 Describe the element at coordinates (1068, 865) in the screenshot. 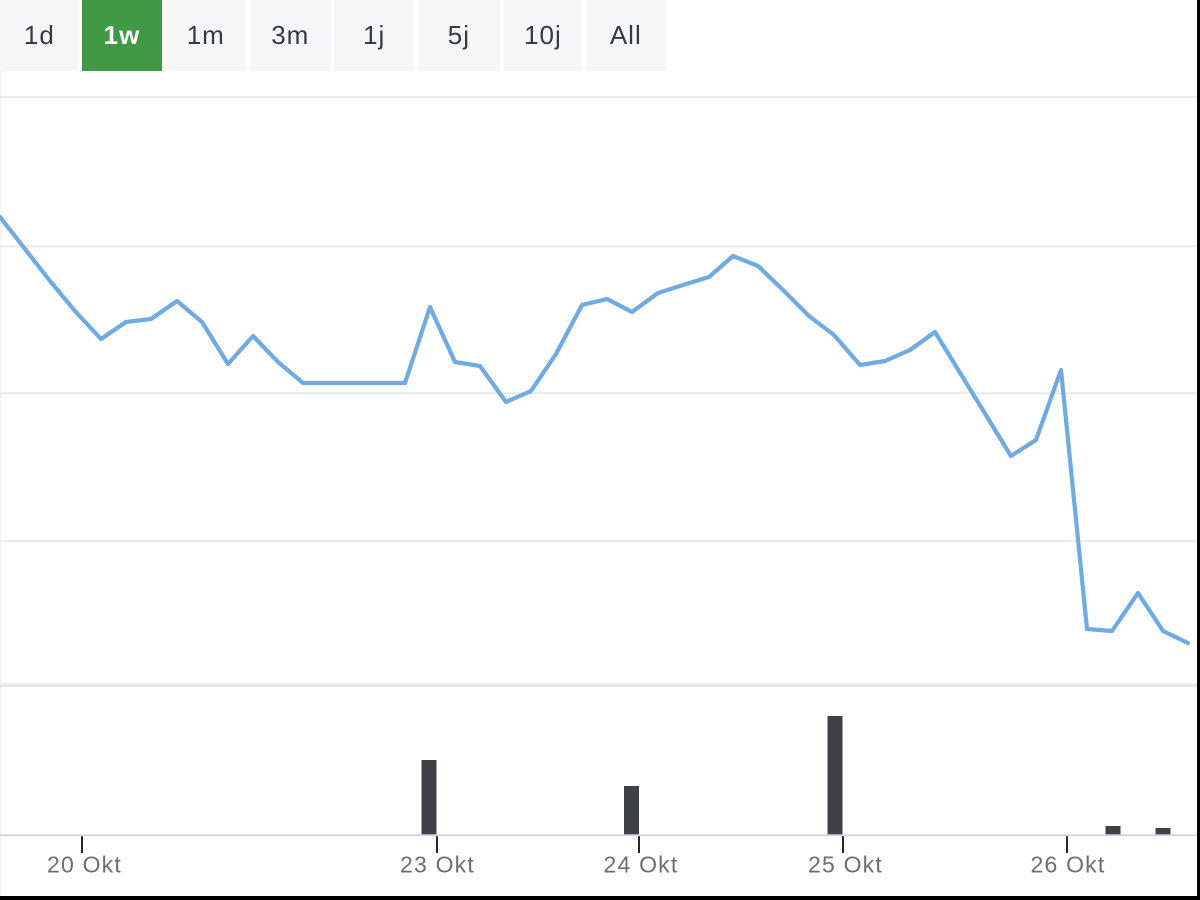

I see `svg-text: 26 Okt` at that location.